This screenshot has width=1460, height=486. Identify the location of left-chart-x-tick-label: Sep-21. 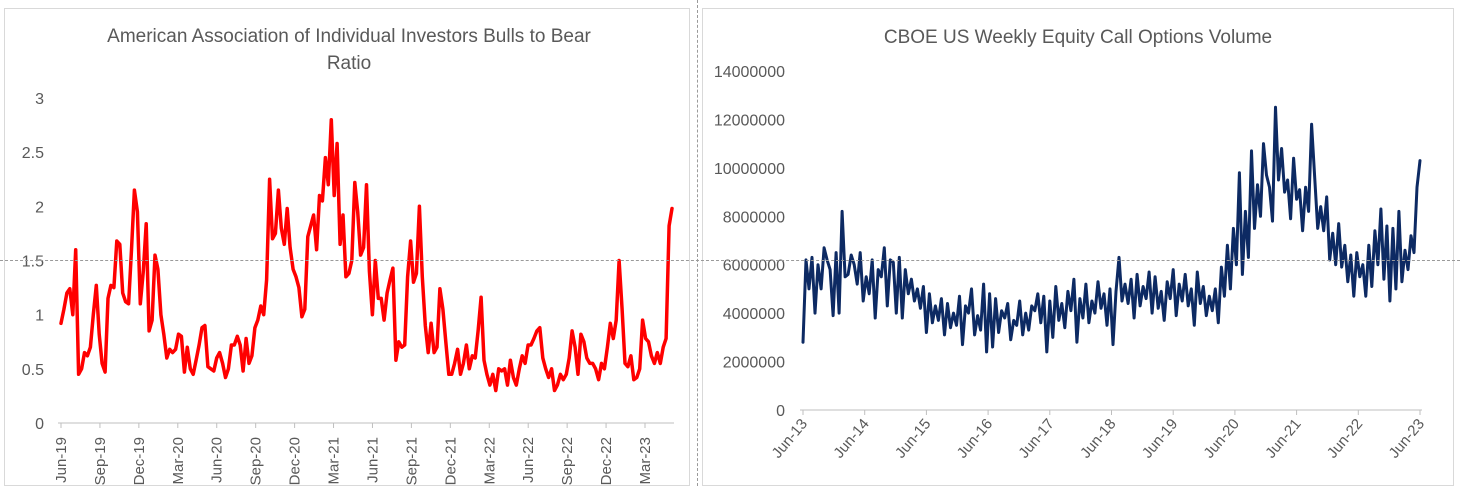
(411, 461).